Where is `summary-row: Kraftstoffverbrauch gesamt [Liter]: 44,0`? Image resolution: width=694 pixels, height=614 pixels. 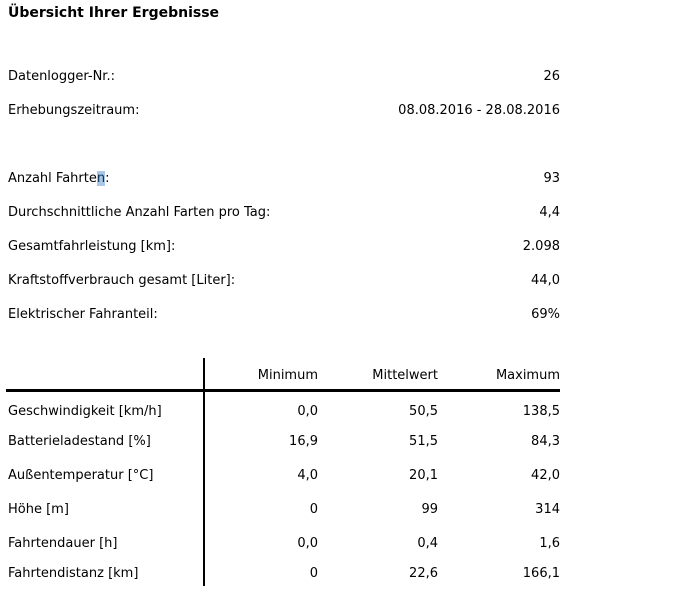 summary-row: Kraftstoffverbrauch gesamt [Liter]: 44,0 is located at coordinates (284, 281).